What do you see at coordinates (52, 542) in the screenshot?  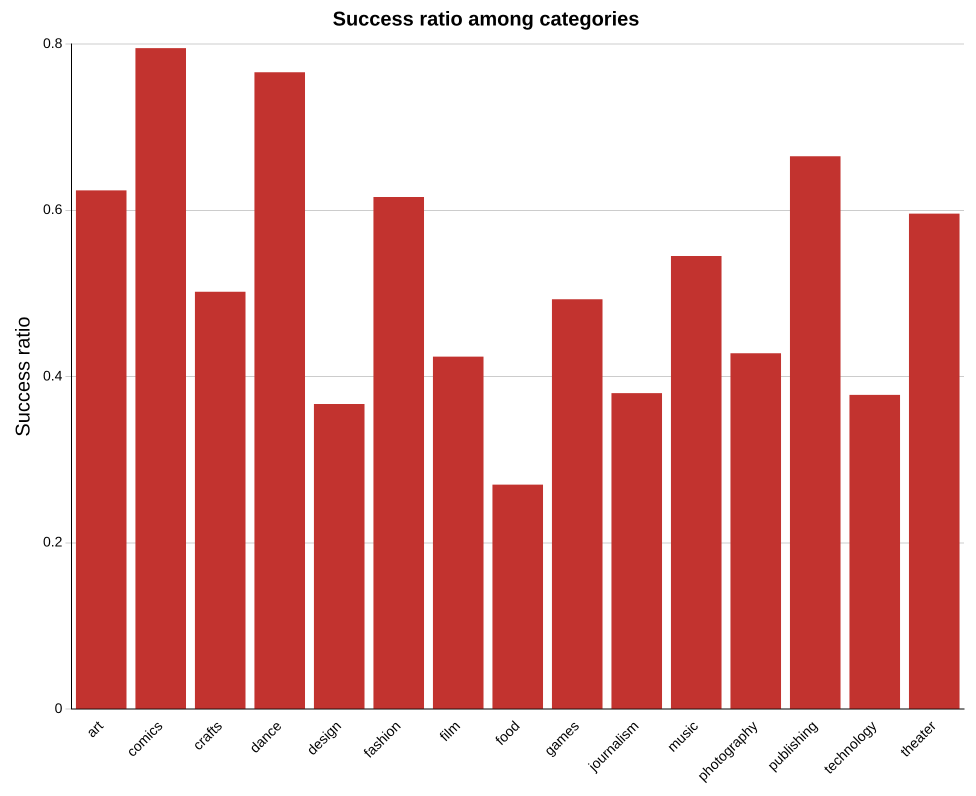 I see `y-tick-label: 0.2` at bounding box center [52, 542].